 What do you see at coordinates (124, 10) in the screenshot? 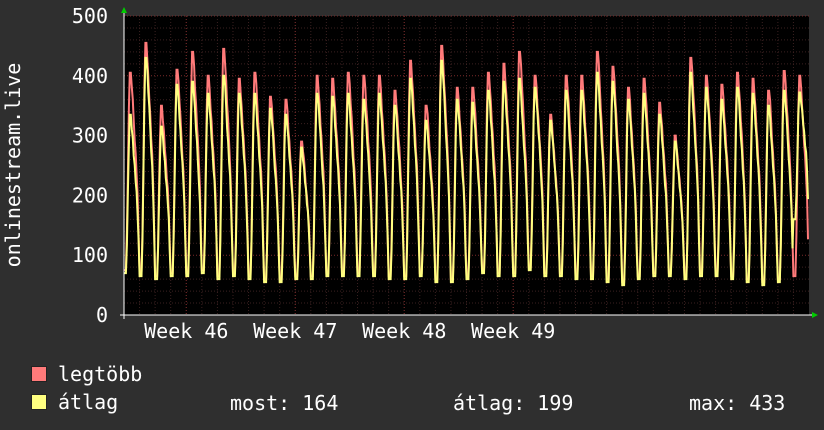
I see `y-axis-arrow-icon` at bounding box center [124, 10].